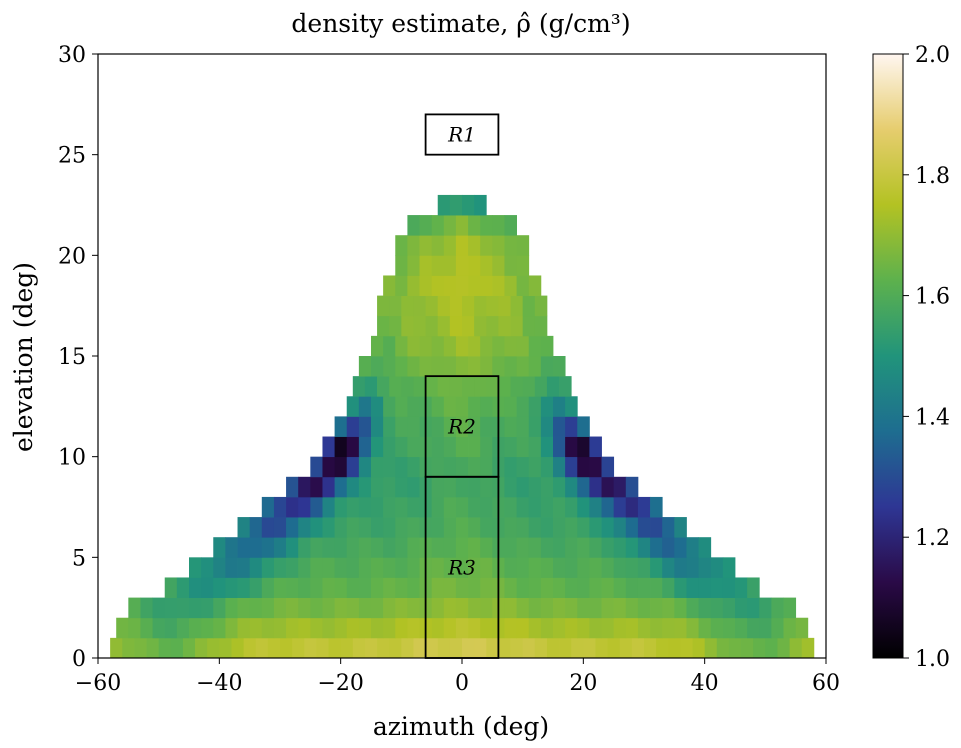  Describe the element at coordinates (79, 558) in the screenshot. I see `y-tick-label: 5` at that location.